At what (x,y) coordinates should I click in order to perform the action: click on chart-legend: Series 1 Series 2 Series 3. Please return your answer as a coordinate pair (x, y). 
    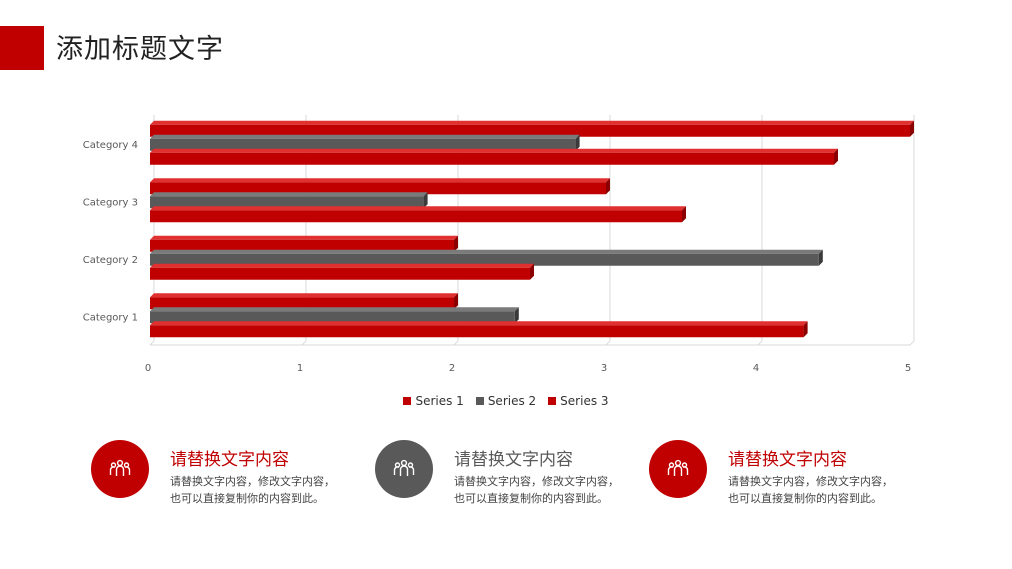
    Looking at the image, I should click on (506, 401).